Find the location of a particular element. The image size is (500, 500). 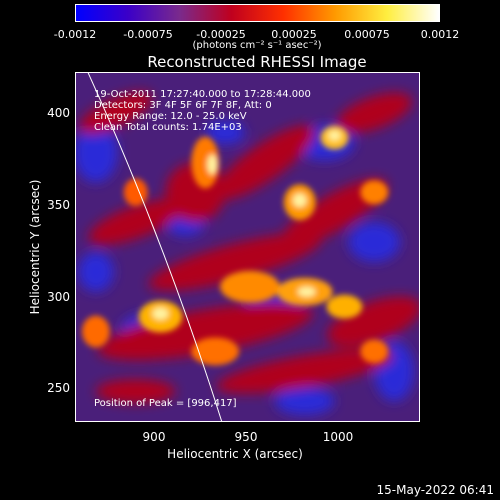

y-tick-label: 400 is located at coordinates (58, 113).